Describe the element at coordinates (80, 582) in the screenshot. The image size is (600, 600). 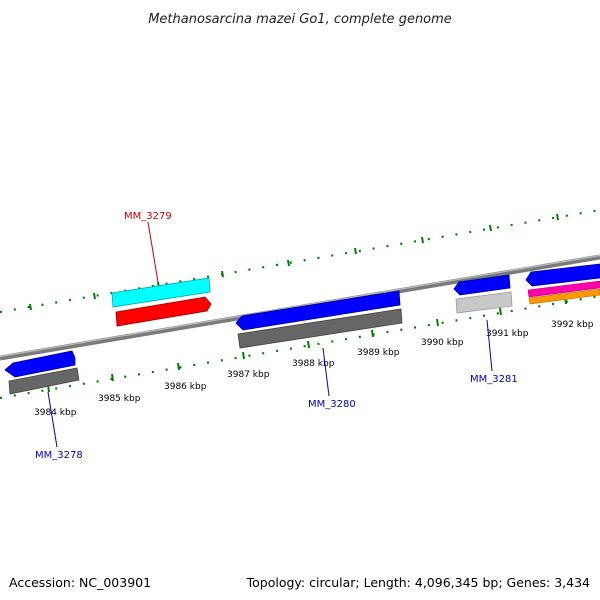
I see `accession-text: Accession: NC_003901` at that location.